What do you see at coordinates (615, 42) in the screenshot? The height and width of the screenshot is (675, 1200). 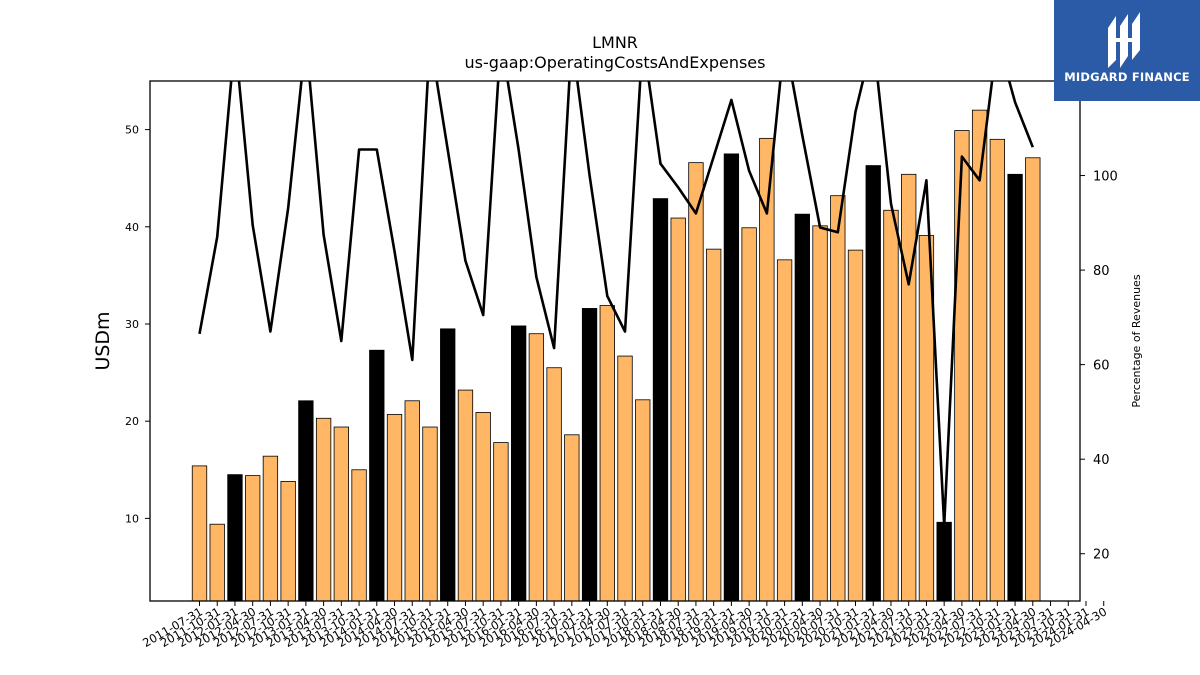 I see `chart-title: LMNR` at bounding box center [615, 42].